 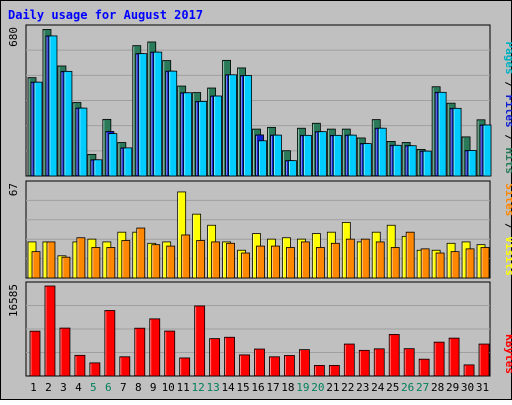 What do you see at coordinates (198, 387) in the screenshot?
I see `x-tick-label-12: 12` at bounding box center [198, 387].